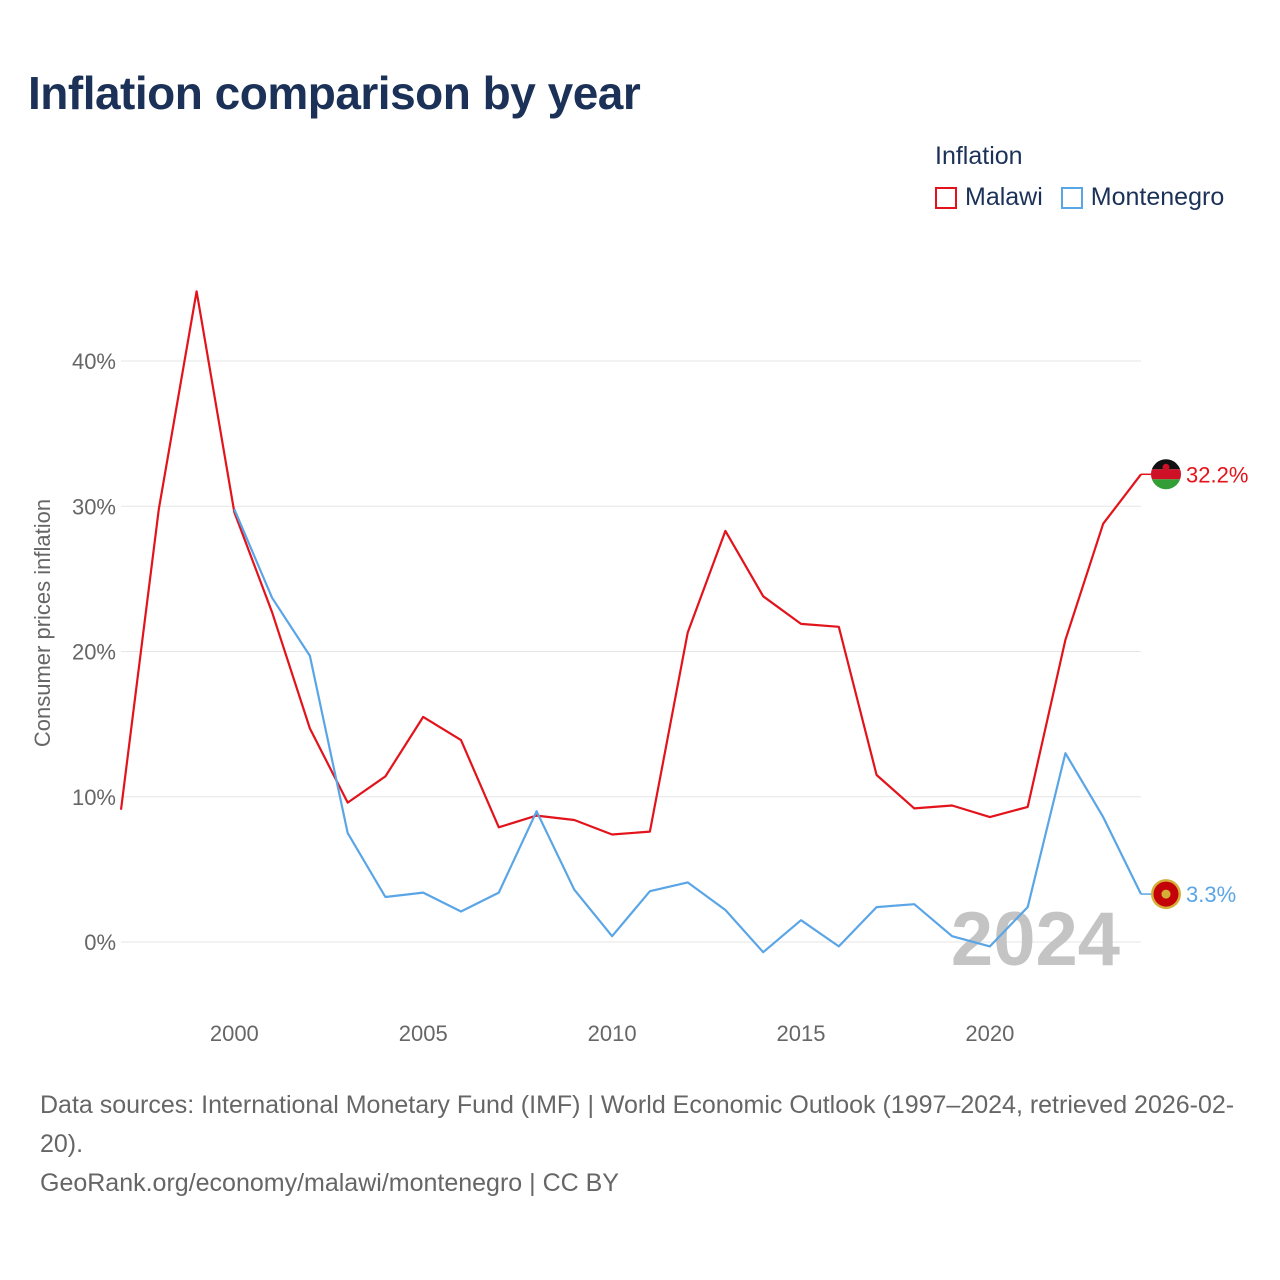 Image resolution: width=1280 pixels, height=1280 pixels. Describe the element at coordinates (94, 797) in the screenshot. I see `y-tick-label: 10%` at that location.